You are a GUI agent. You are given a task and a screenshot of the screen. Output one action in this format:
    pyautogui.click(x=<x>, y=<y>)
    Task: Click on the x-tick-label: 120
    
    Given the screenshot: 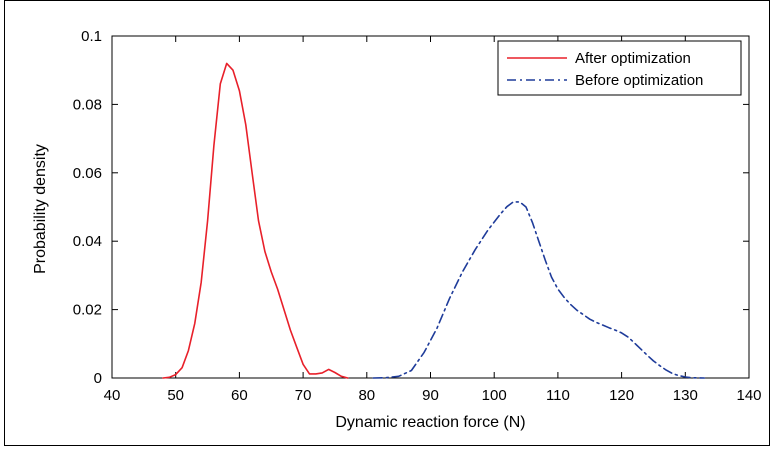 What is the action you would take?
    pyautogui.click(x=621, y=395)
    